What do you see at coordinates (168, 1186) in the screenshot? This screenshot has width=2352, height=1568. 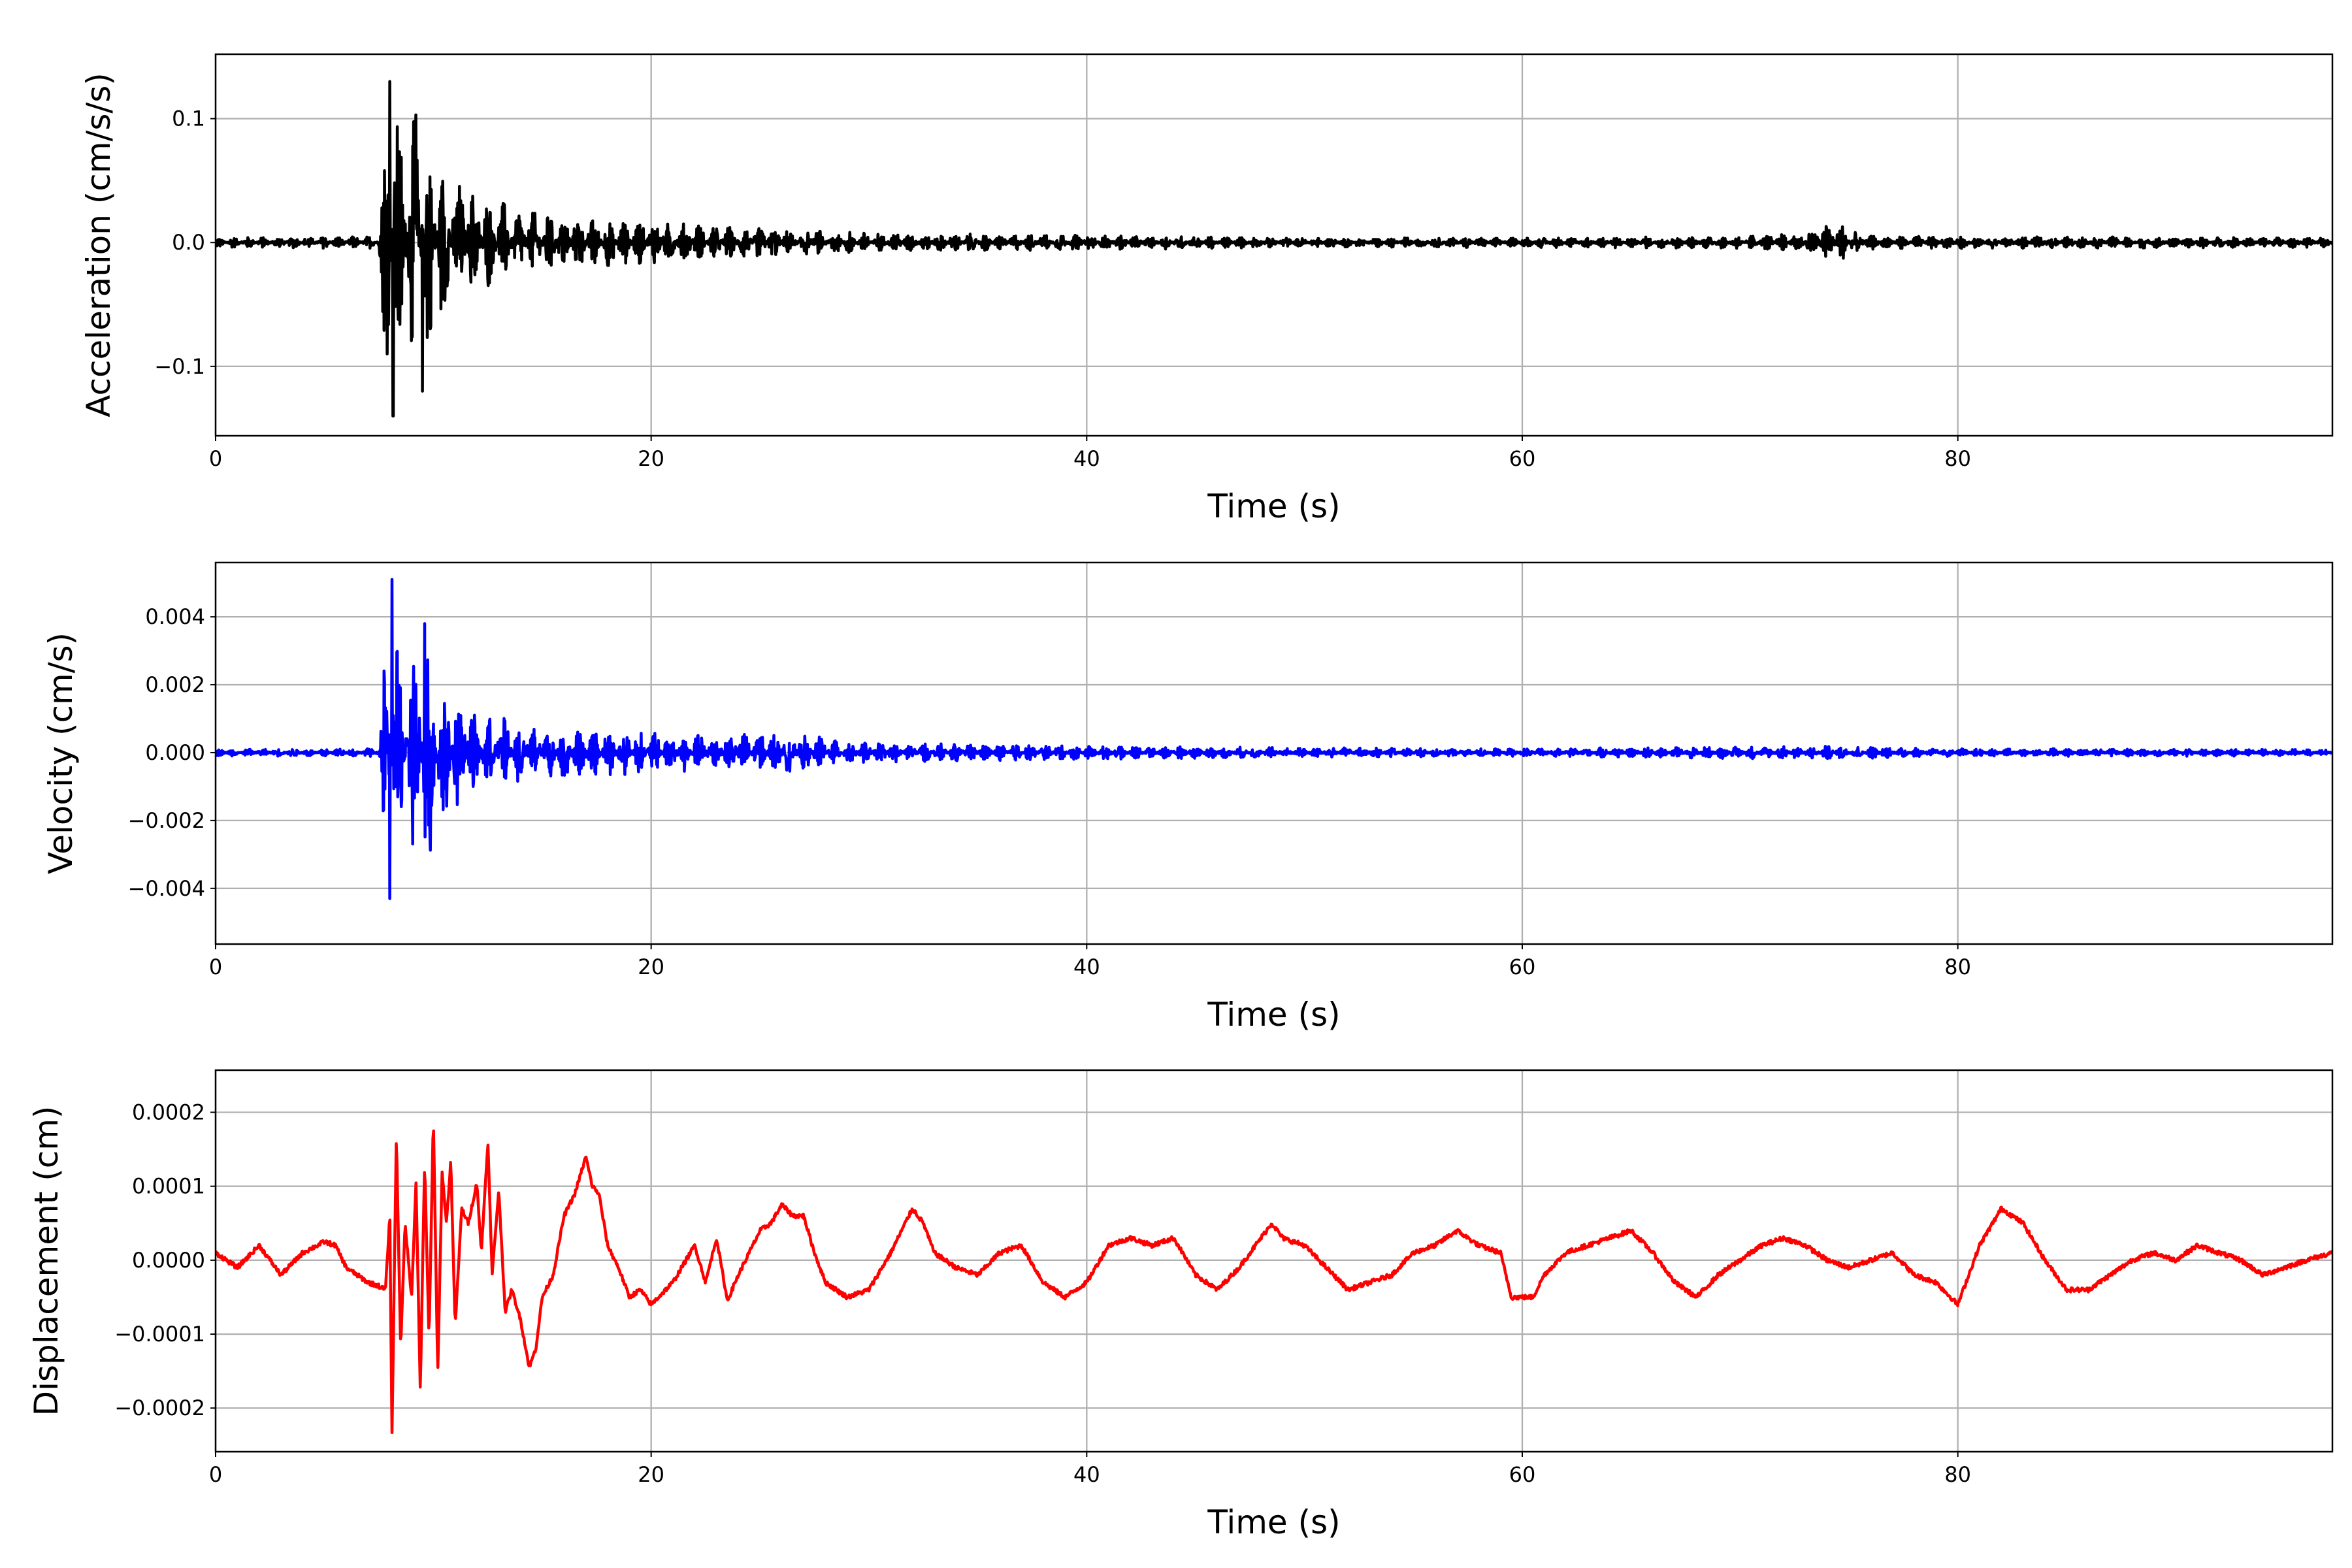 I see `y-tick-label: 0.0001` at bounding box center [168, 1186].